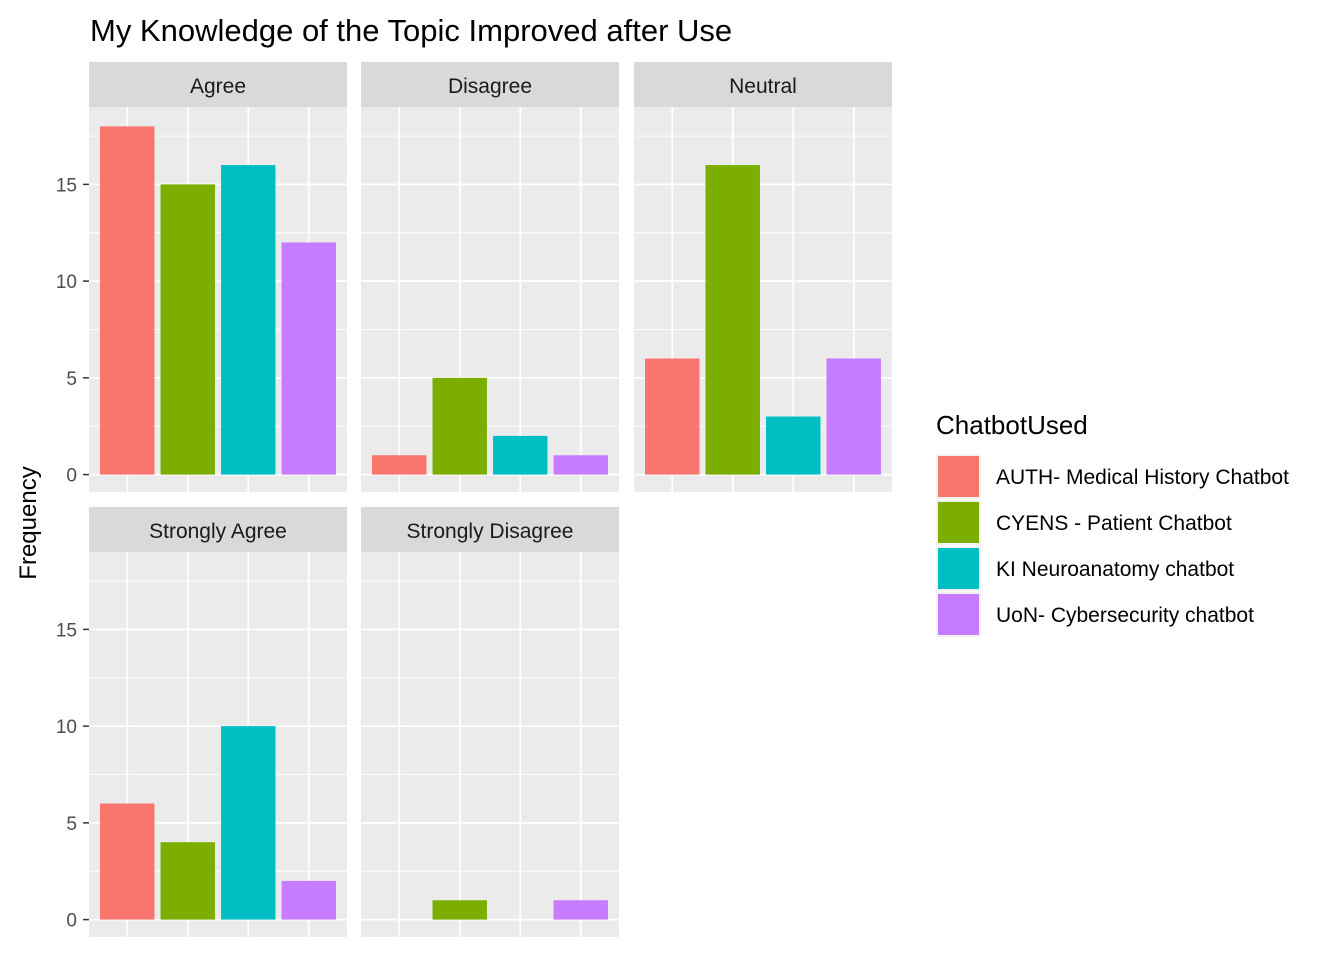 The width and height of the screenshot is (1344, 960). I want to click on legend-title: ChatbotUsed, so click(1012, 425).